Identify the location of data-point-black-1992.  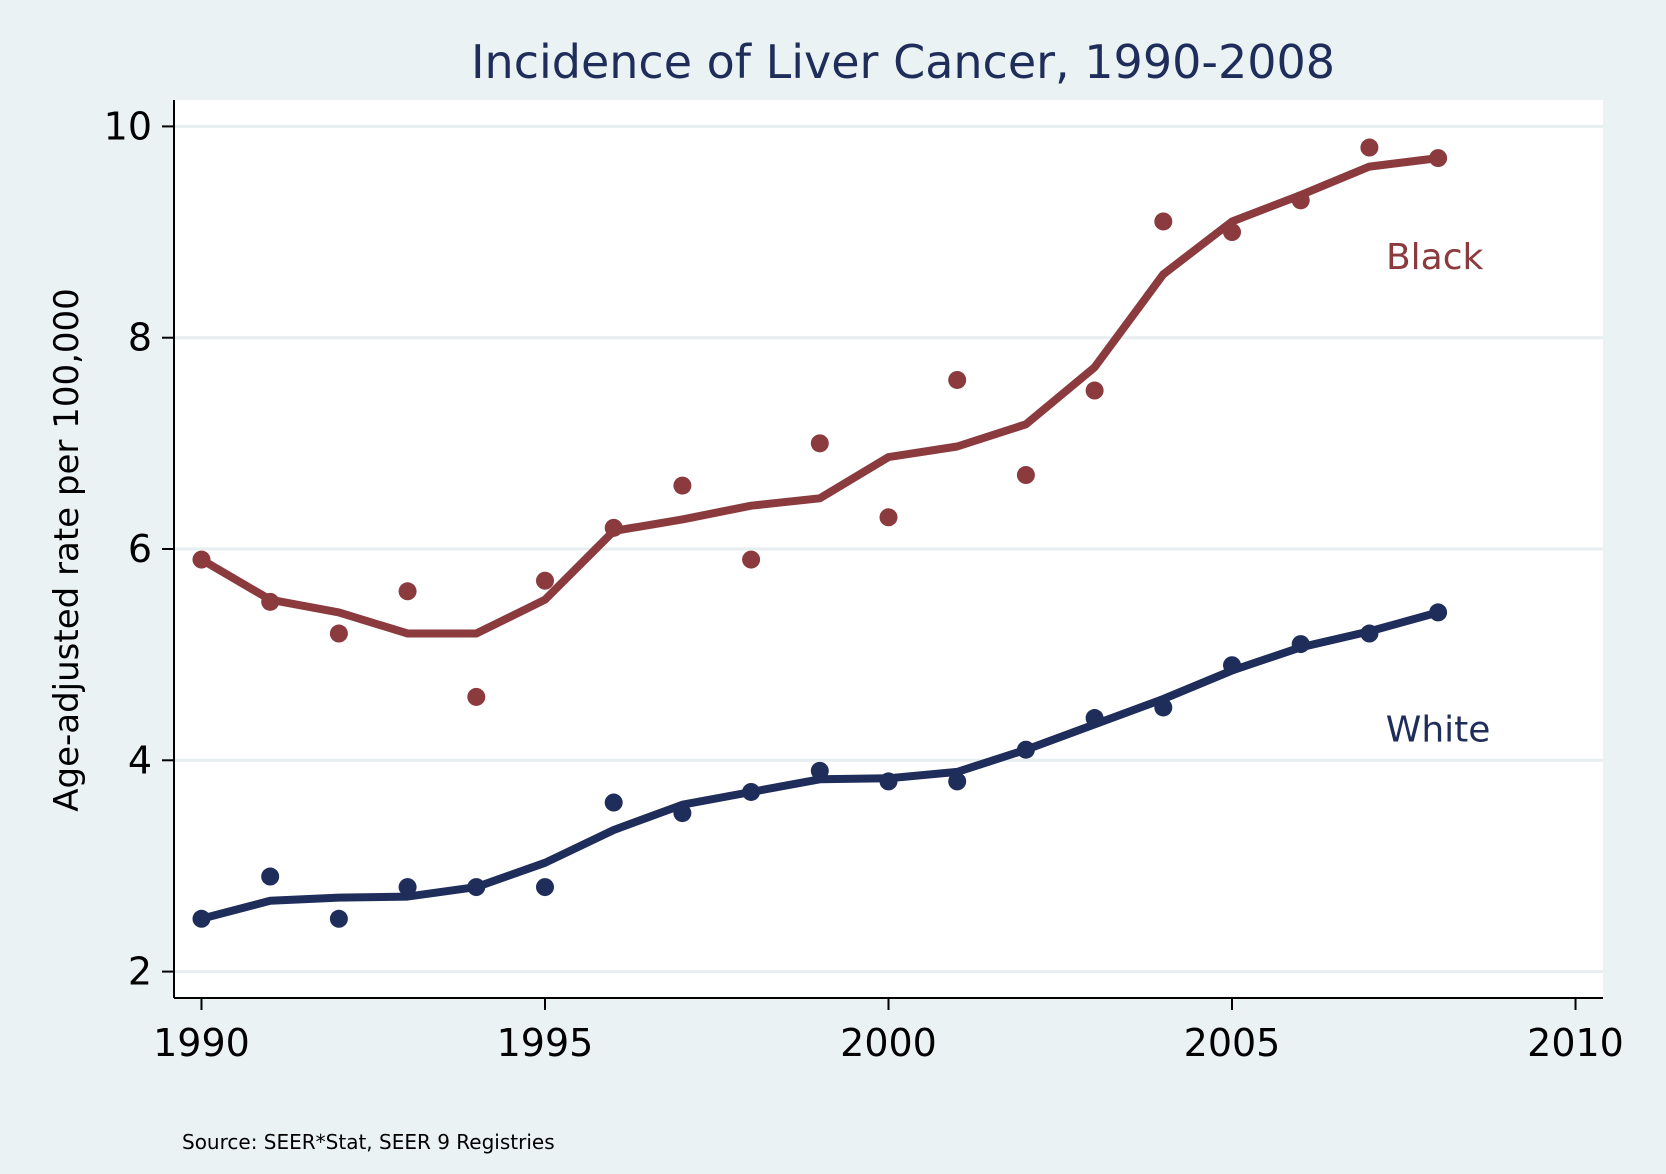
(338, 633).